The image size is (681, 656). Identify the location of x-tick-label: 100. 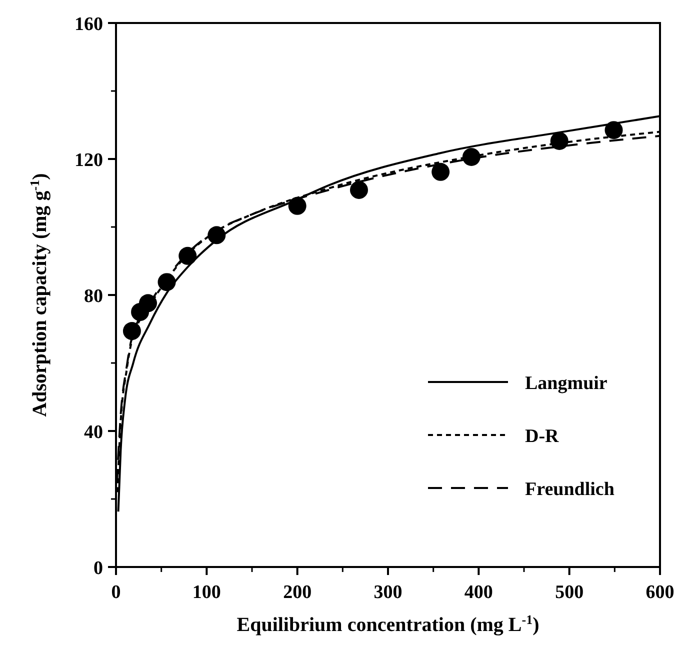
(206, 592).